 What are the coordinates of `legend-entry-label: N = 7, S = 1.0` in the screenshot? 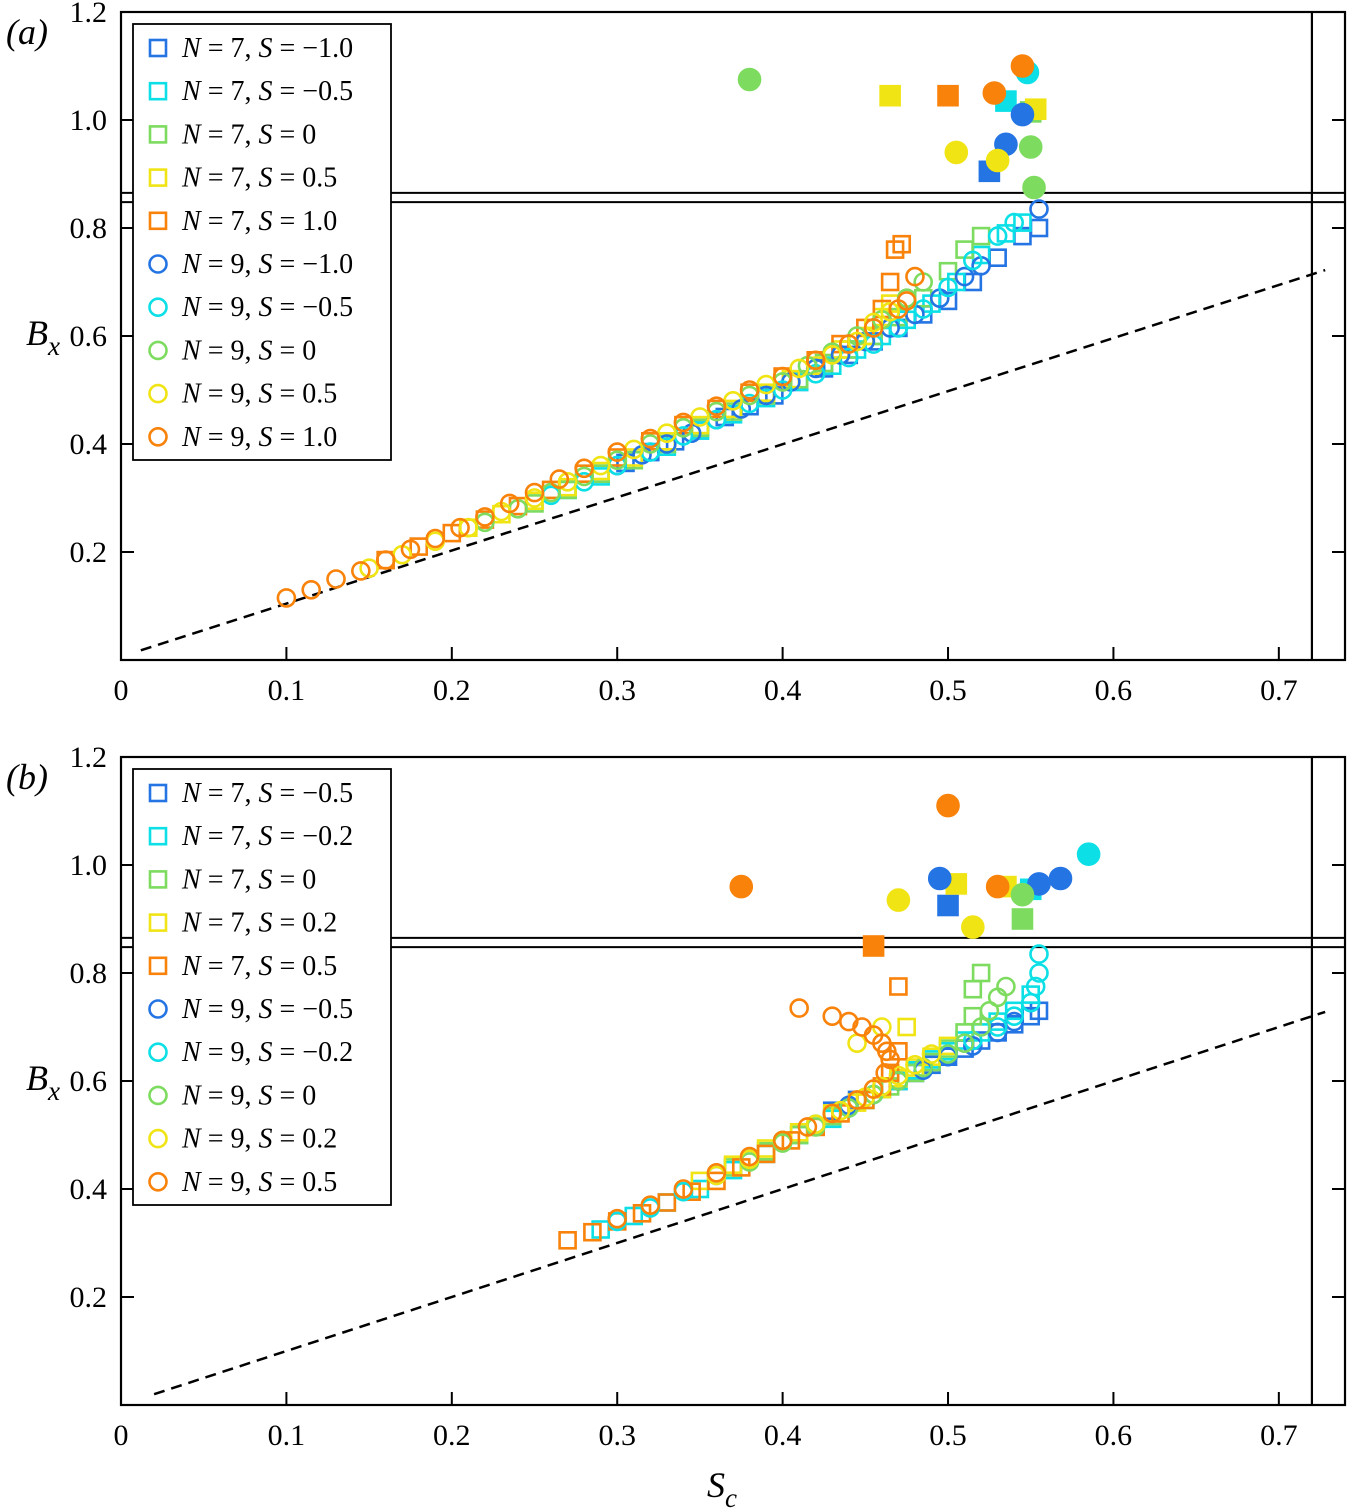 It's located at (259, 221).